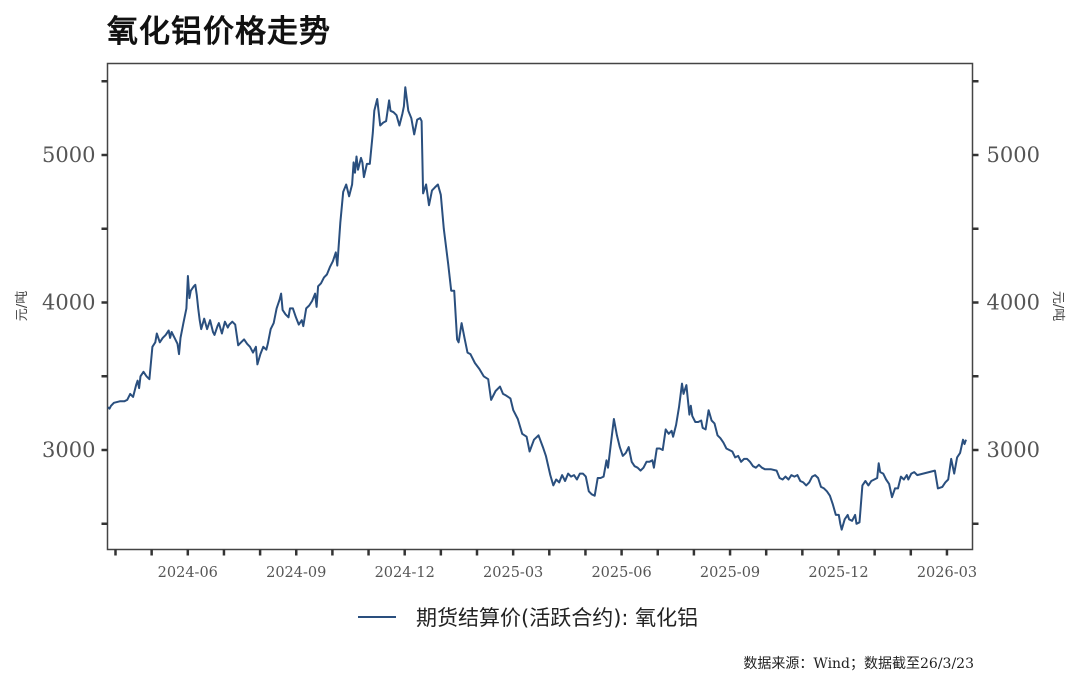  Describe the element at coordinates (188, 573) in the screenshot. I see `x-tick-label: 2024-06` at that location.